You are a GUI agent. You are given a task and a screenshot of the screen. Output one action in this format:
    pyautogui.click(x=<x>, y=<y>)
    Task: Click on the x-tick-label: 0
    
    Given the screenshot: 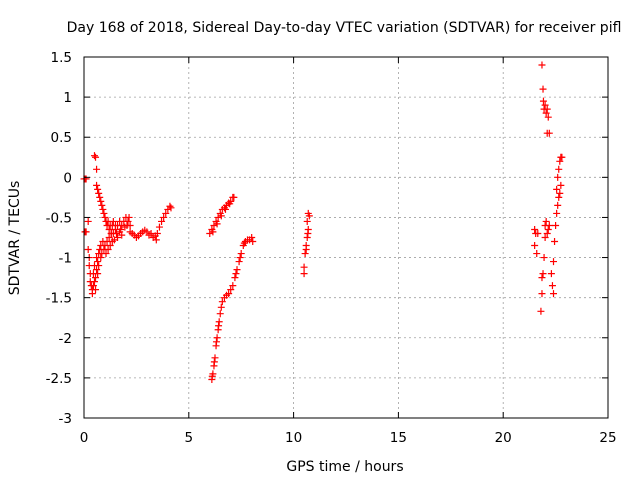 What is the action you would take?
    pyautogui.click(x=84, y=438)
    